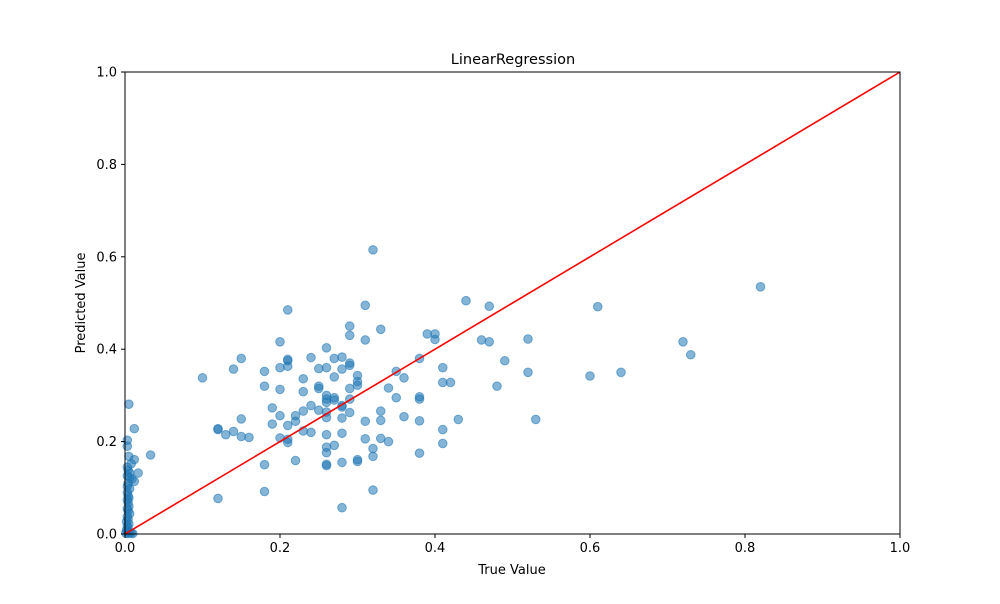 The image size is (1000, 604). I want to click on x-tick-label: 0.2, so click(280, 548).